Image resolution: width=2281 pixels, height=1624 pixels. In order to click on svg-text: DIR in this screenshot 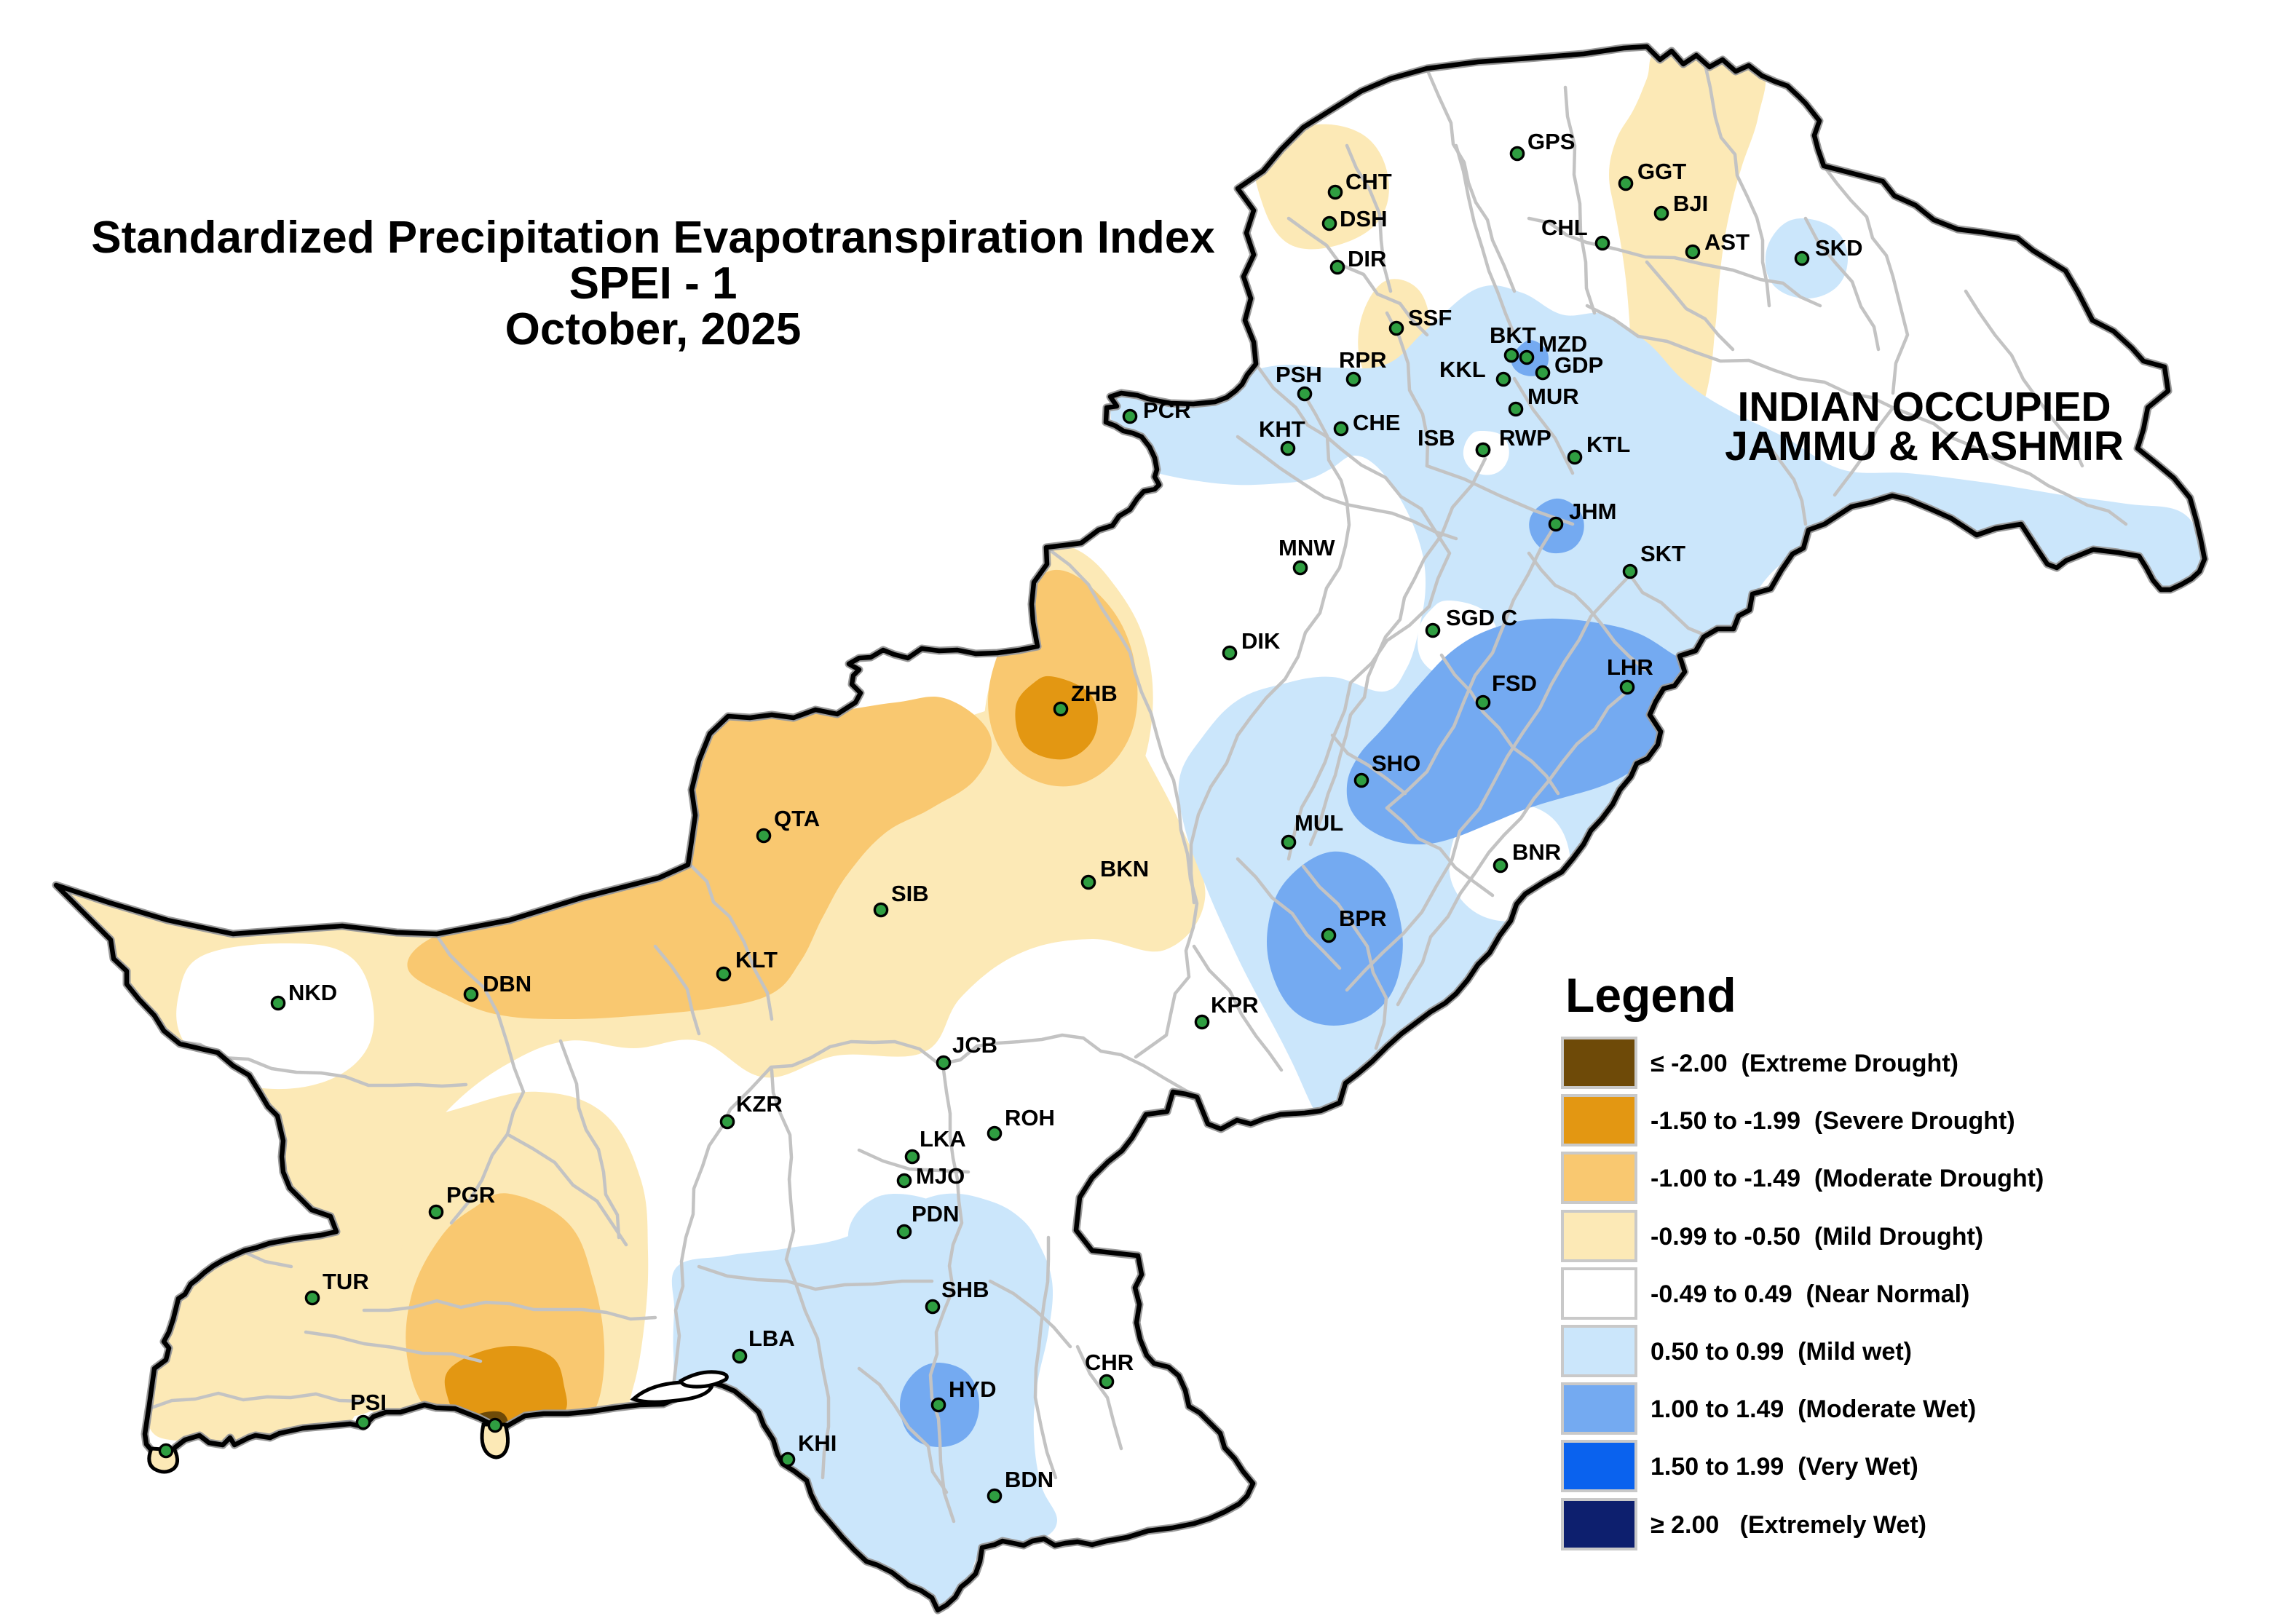, I will do `click(1367, 259)`.